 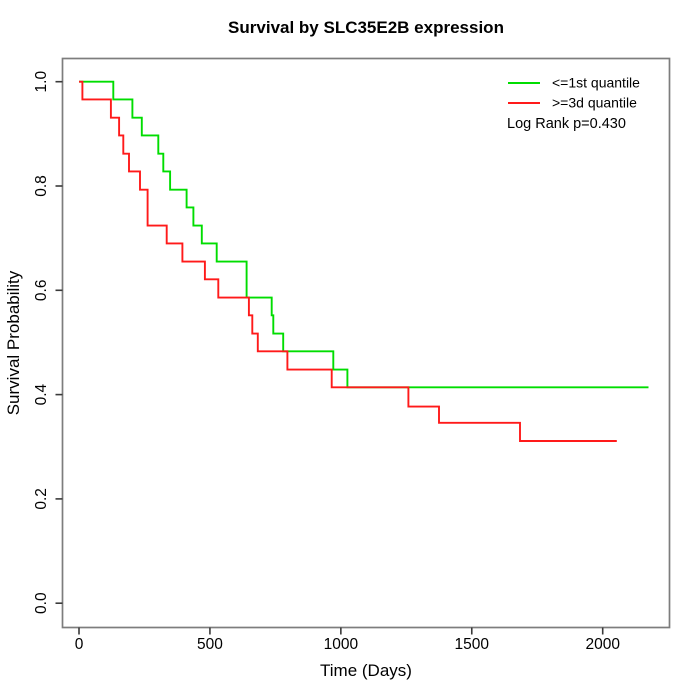 I want to click on y-tick-label: 0.4, so click(x=41, y=394).